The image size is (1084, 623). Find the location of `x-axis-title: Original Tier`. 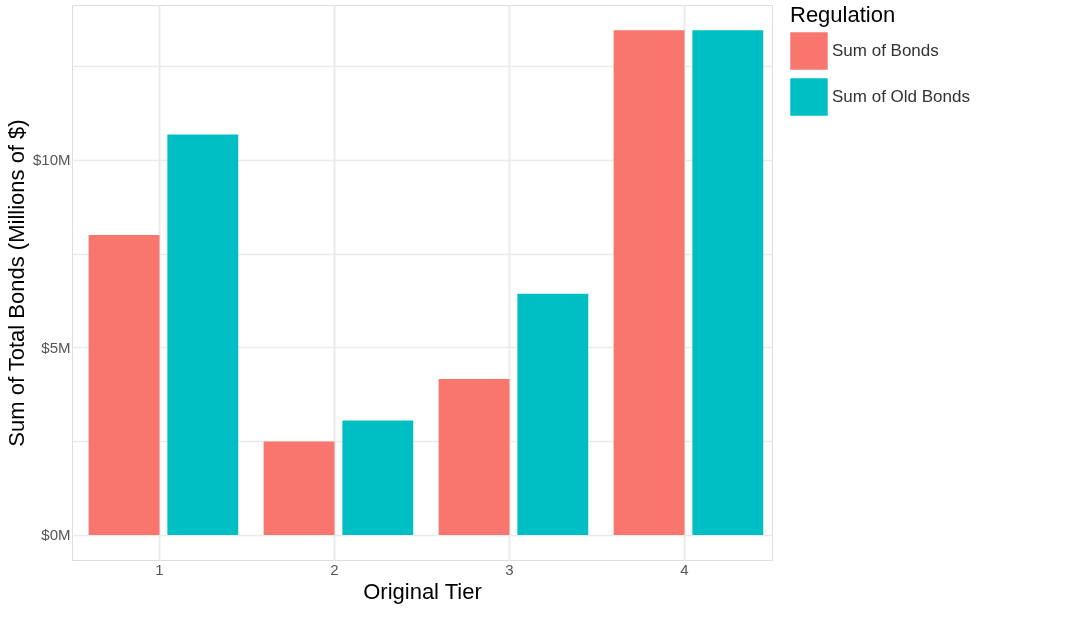

x-axis-title: Original Tier is located at coordinates (422, 591).